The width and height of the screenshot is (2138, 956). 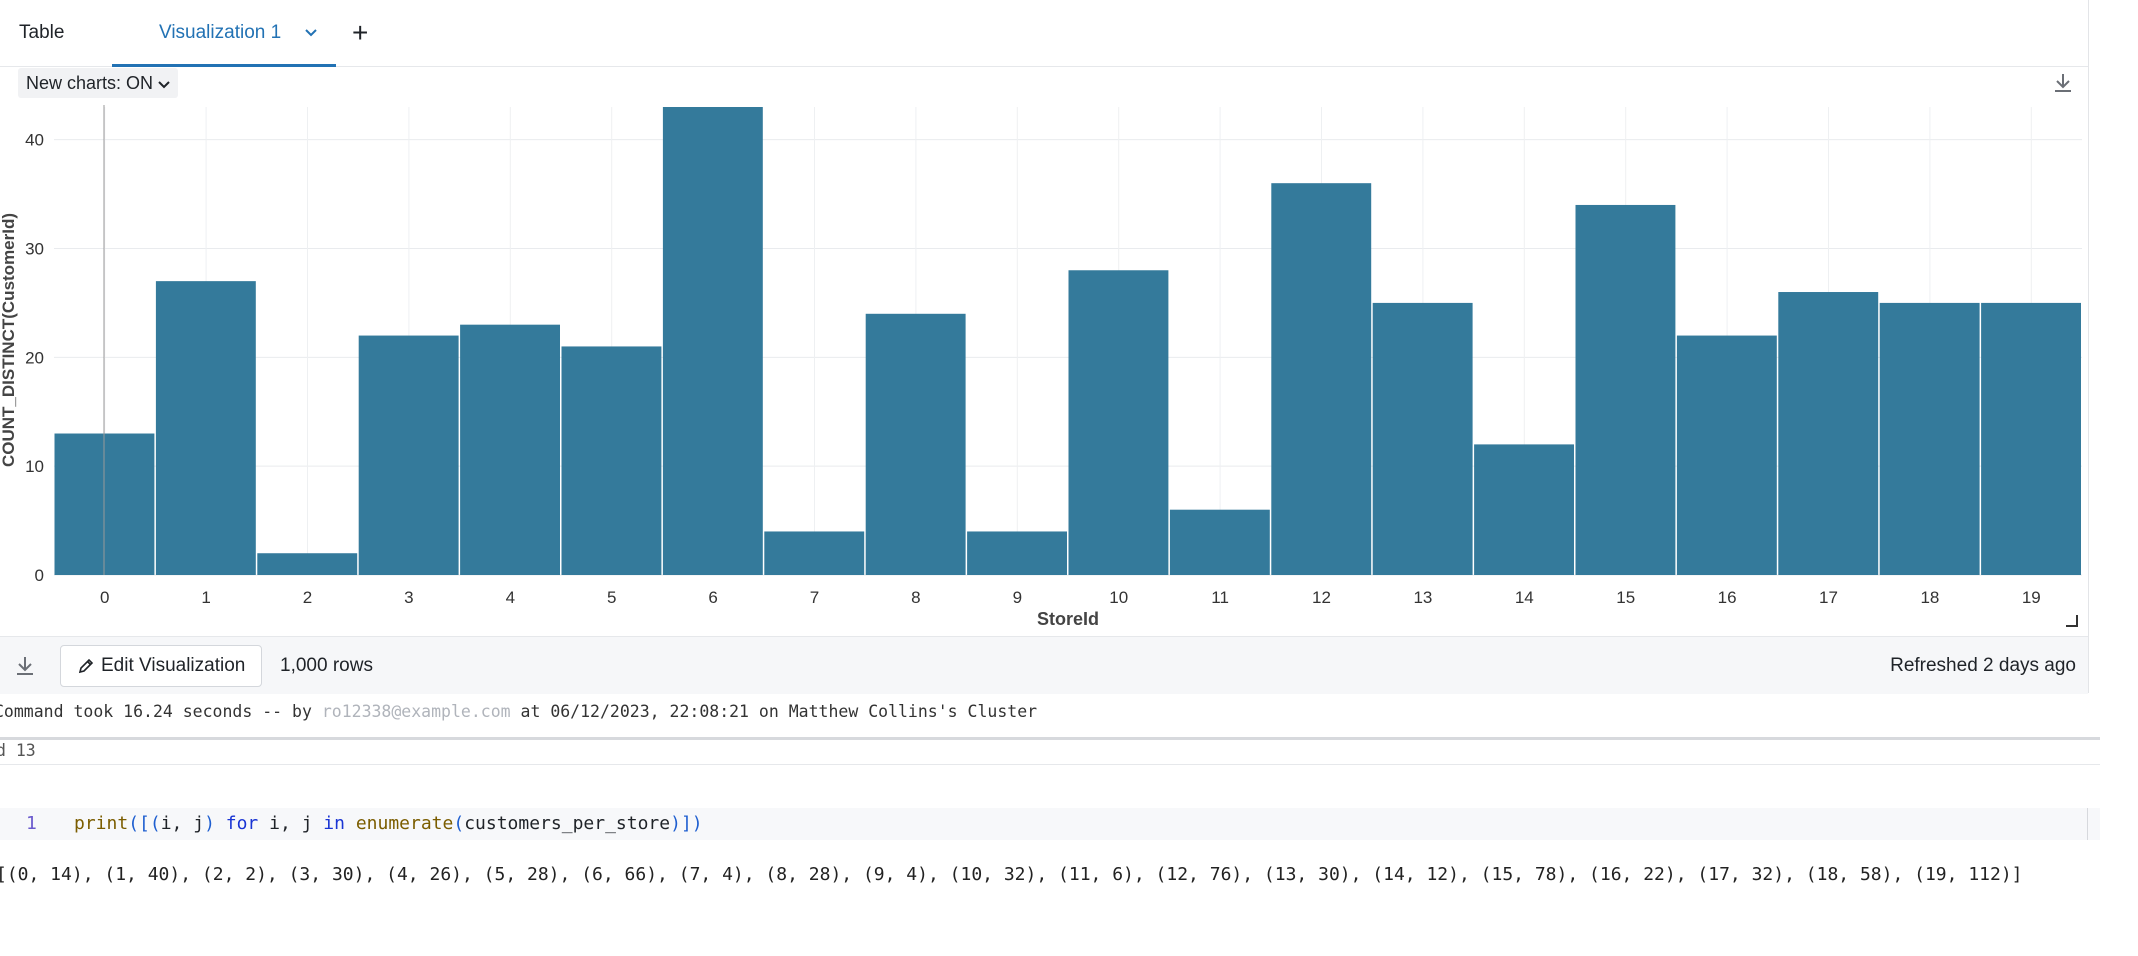 I want to click on code-token: ), so click(x=209, y=823).